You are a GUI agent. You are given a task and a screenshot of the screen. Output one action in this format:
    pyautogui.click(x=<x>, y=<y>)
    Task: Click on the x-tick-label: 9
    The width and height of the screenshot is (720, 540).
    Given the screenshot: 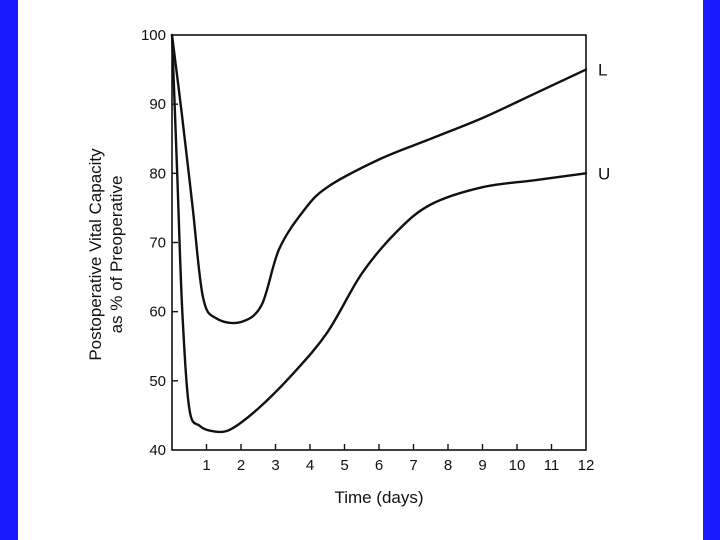 What is the action you would take?
    pyautogui.click(x=482, y=465)
    